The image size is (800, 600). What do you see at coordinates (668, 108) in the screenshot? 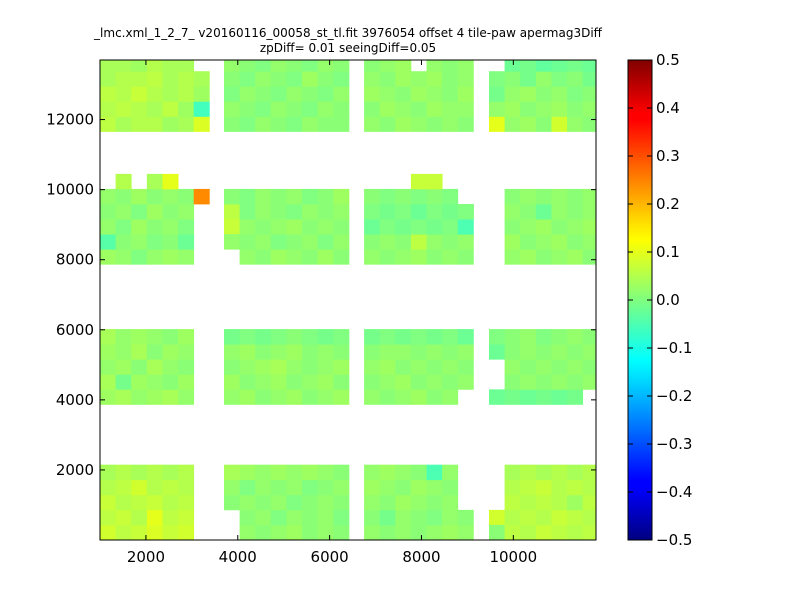
I see `colorbar-tick-label: 0.4` at bounding box center [668, 108].